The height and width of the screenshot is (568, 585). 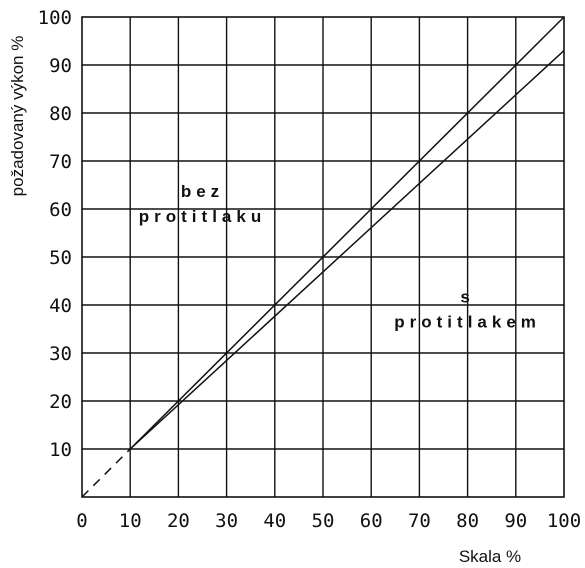 What do you see at coordinates (371, 521) in the screenshot?
I see `x-tick-label: 60` at bounding box center [371, 521].